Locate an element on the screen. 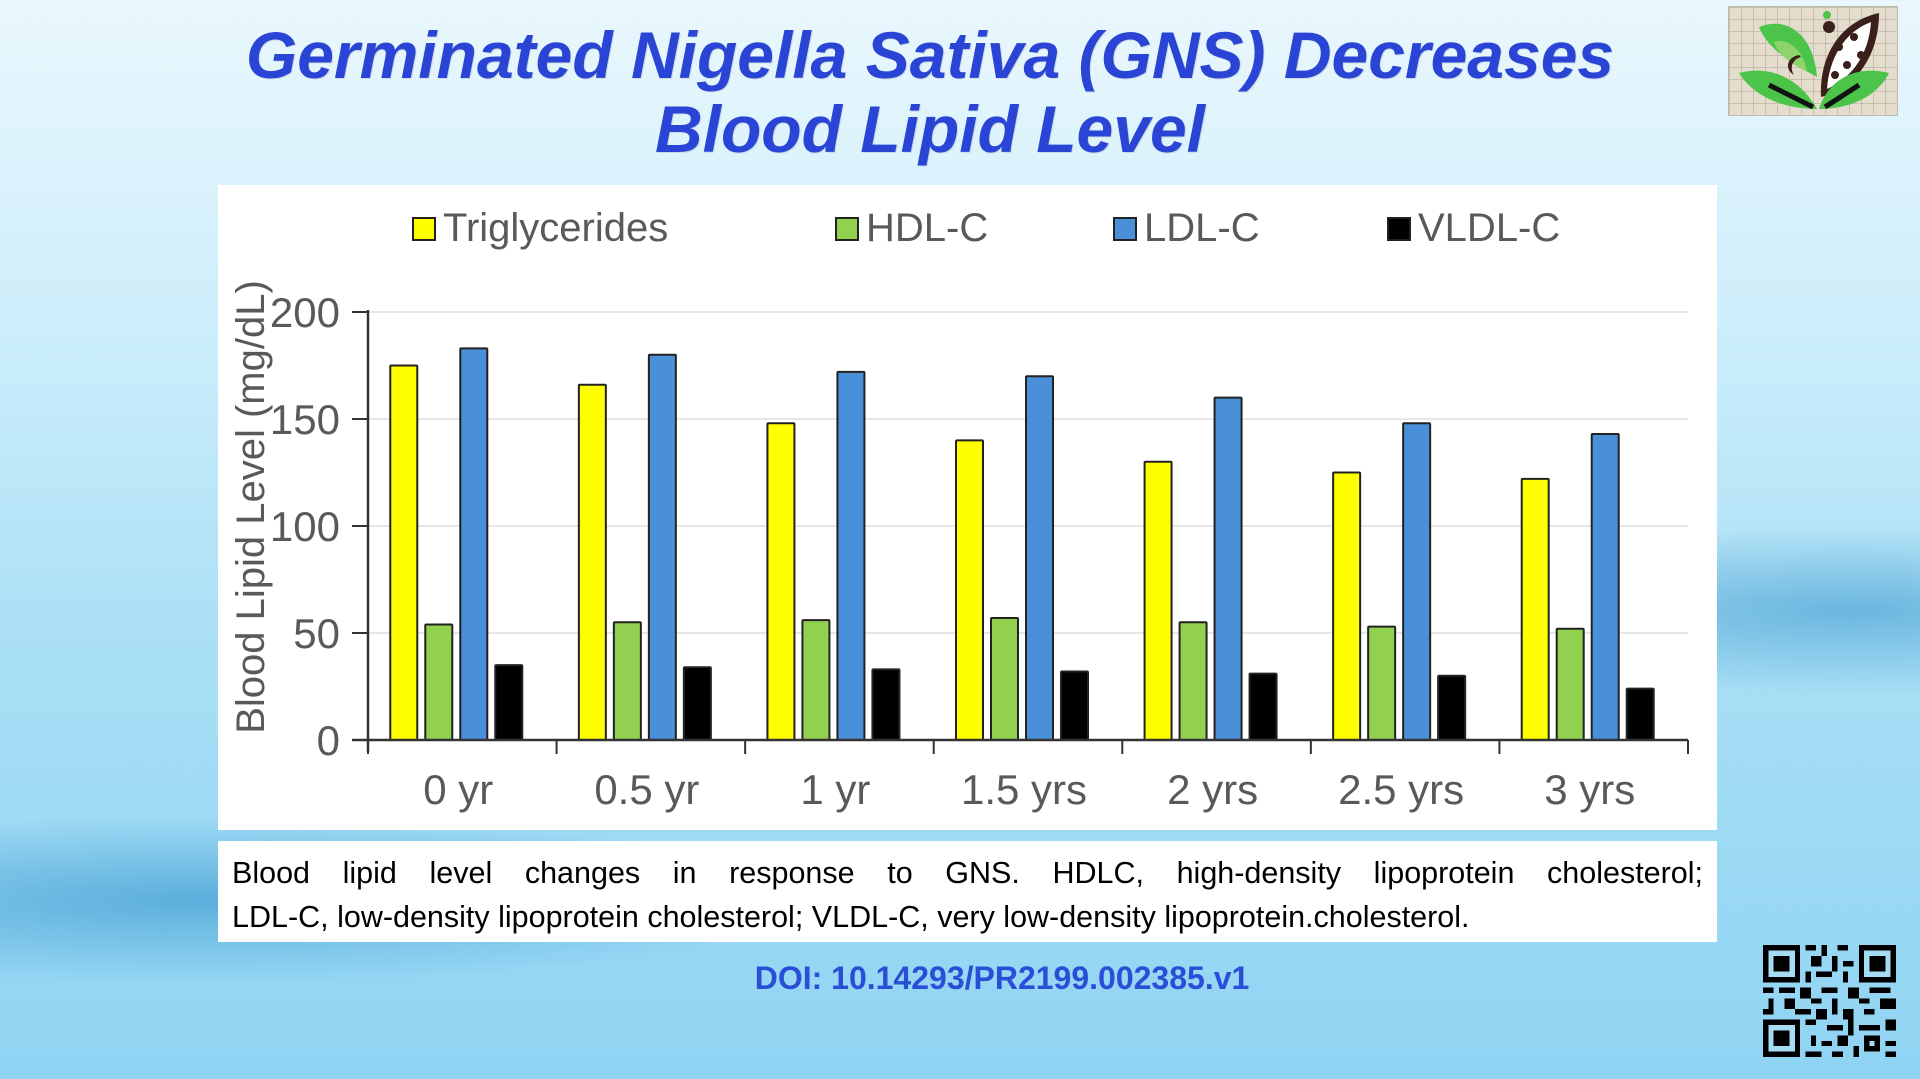  y-tick-label: 150 is located at coordinates (305, 419).